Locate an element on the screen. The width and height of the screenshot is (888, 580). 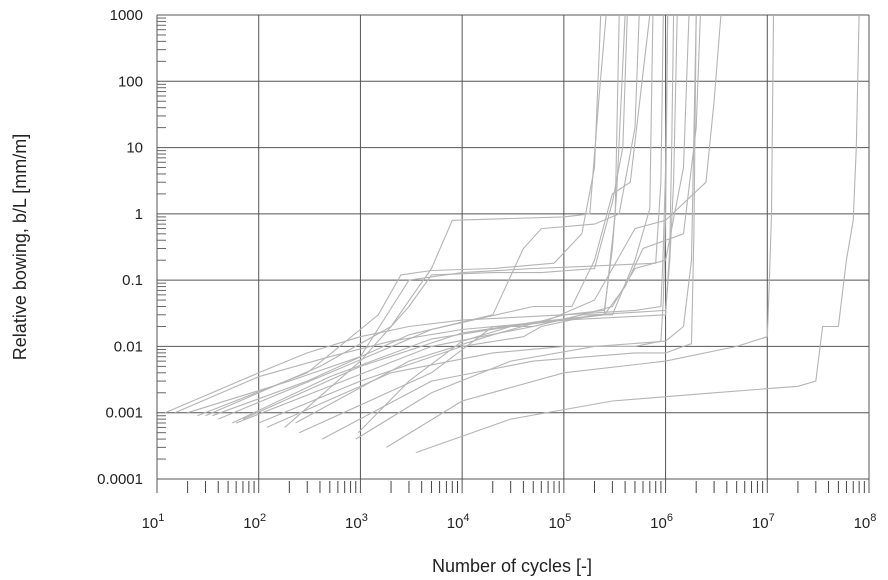
y-tick-label: 0.001 is located at coordinates (124, 413).